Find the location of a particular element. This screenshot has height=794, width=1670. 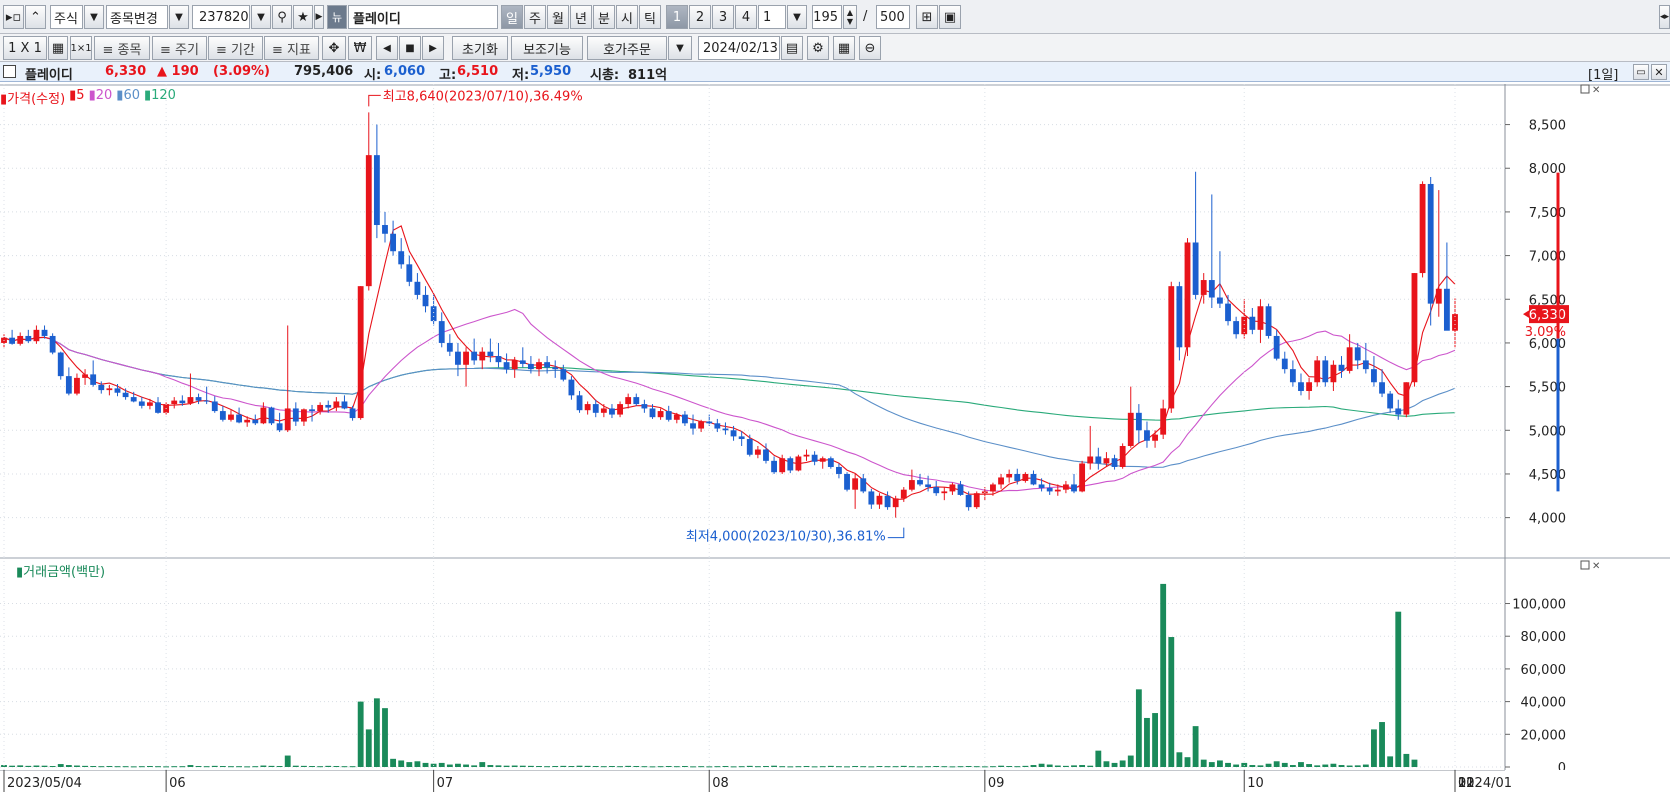

period-week: 주 is located at coordinates (535, 17).